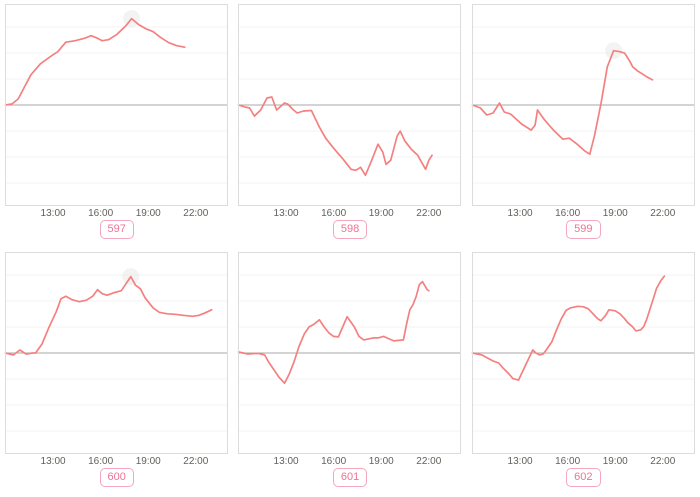  I want to click on badge-row: 601, so click(349, 477).